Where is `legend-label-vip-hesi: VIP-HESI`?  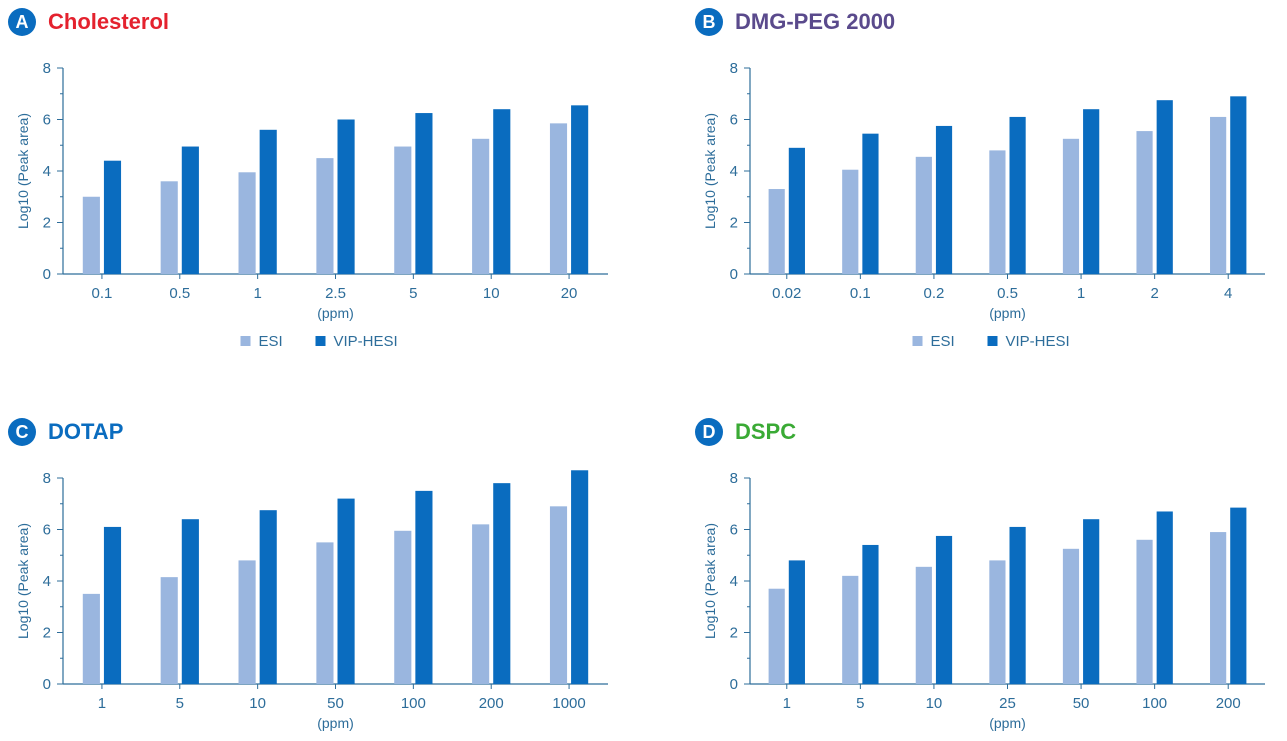 legend-label-vip-hesi: VIP-HESI is located at coordinates (366, 341).